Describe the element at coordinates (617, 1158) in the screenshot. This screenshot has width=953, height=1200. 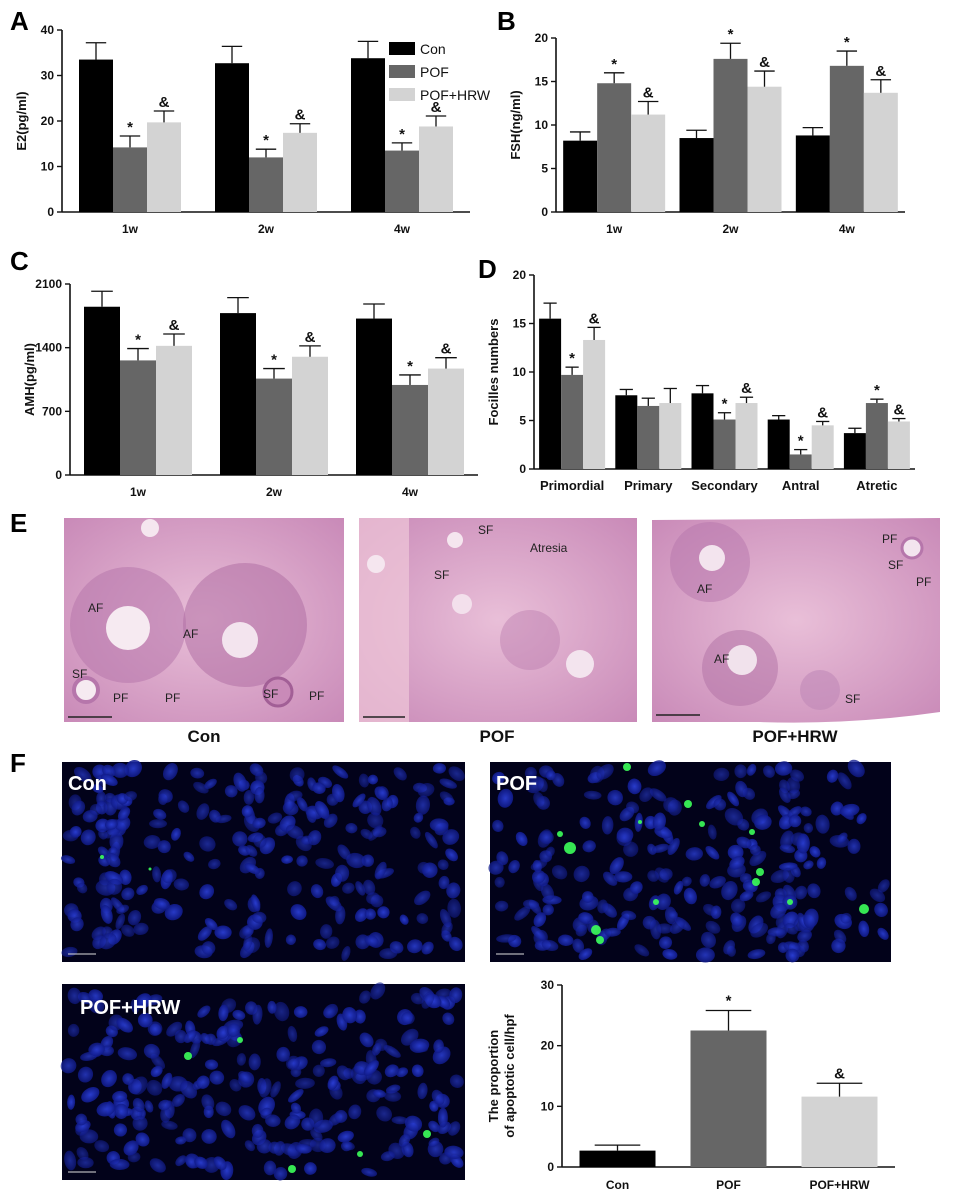
I see `bar-F-Con` at that location.